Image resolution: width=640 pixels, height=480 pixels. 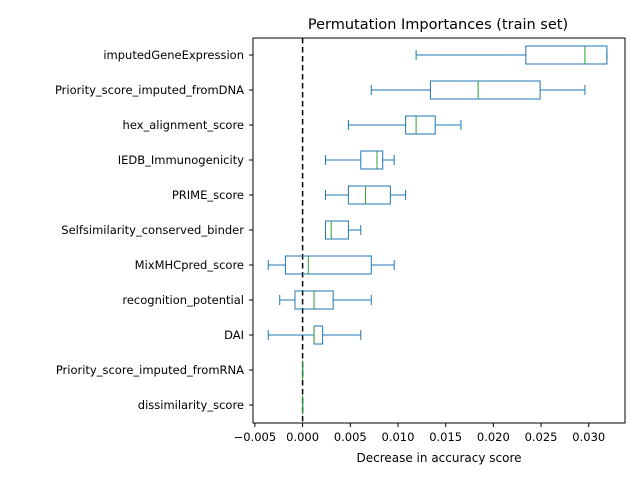 I want to click on y-tick-label: dissimilarity_score, so click(x=191, y=405).